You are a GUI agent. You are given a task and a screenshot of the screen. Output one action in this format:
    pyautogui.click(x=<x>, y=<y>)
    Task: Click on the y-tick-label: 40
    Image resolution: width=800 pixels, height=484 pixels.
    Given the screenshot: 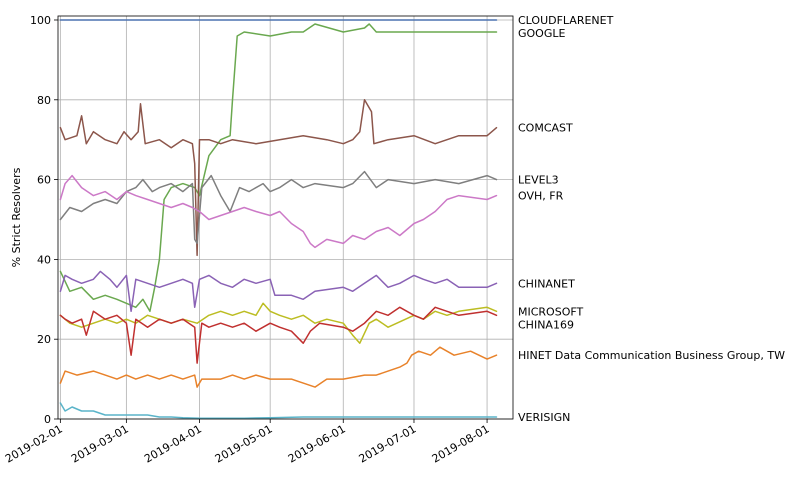 What is the action you would take?
    pyautogui.click(x=44, y=259)
    